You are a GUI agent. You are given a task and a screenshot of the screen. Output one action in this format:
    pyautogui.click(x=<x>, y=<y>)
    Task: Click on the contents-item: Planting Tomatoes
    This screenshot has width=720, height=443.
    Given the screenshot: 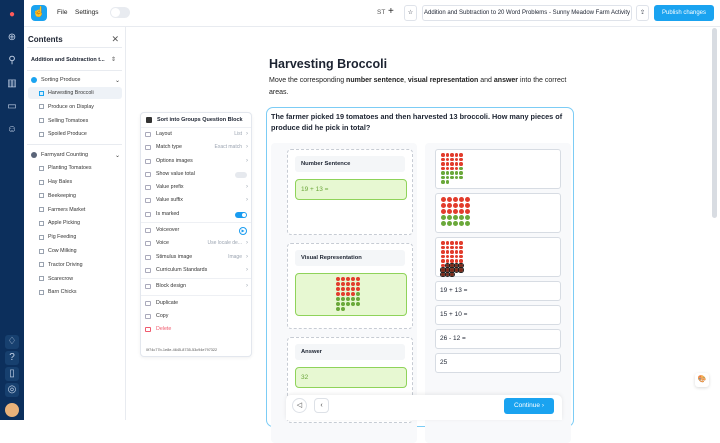 What is the action you would take?
    pyautogui.click(x=75, y=168)
    